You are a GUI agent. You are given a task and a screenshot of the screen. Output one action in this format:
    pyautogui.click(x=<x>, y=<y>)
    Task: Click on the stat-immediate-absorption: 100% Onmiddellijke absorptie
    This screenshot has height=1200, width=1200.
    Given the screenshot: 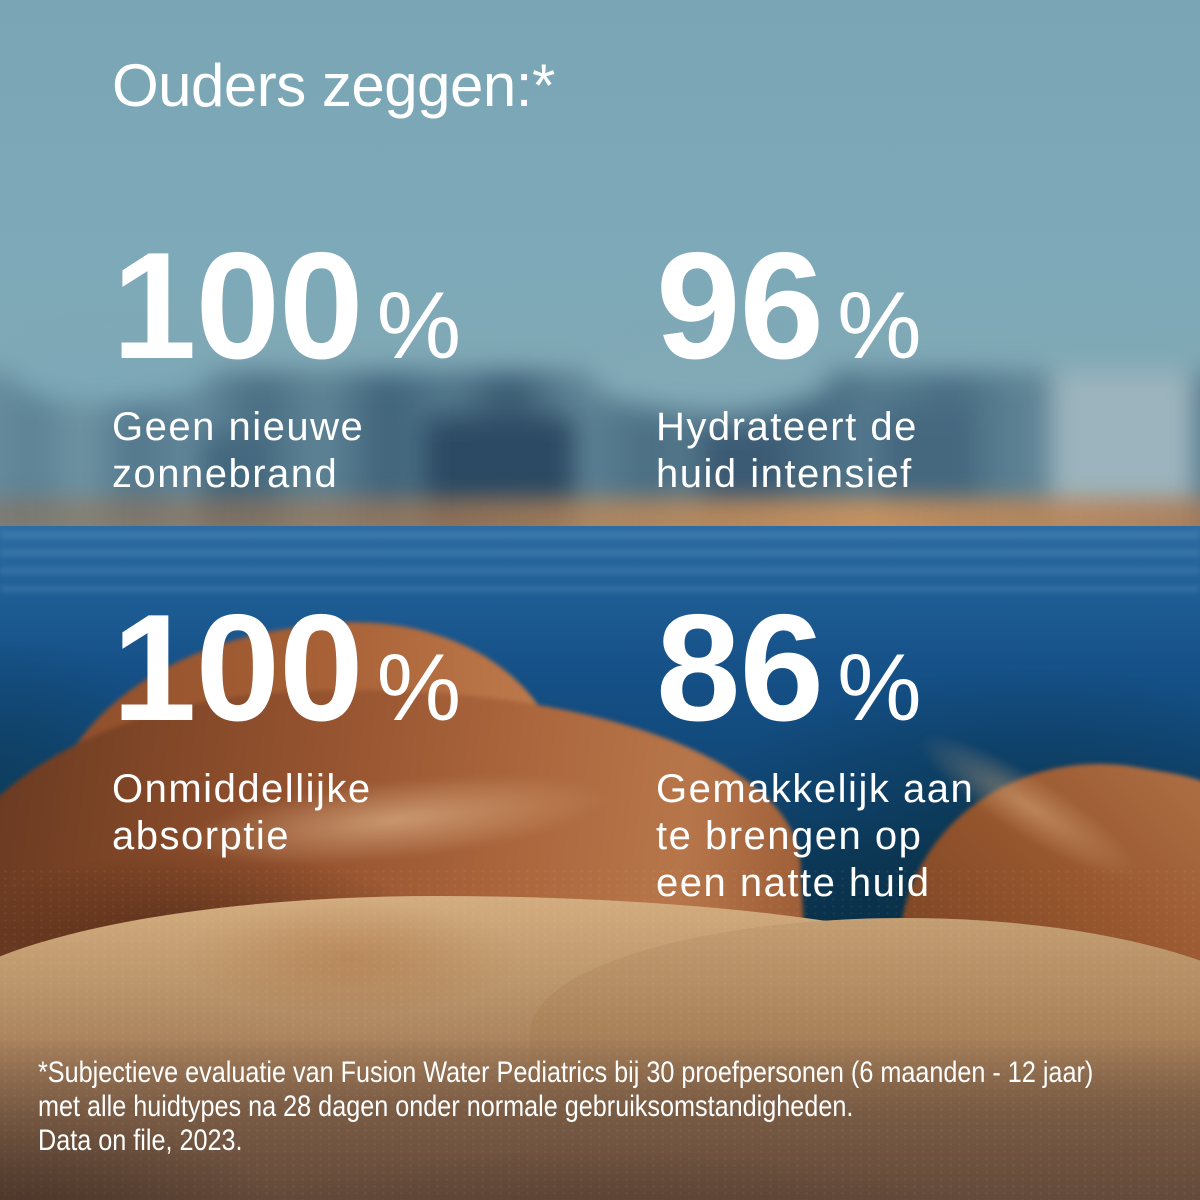 What is the action you would take?
    pyautogui.click(x=286, y=726)
    